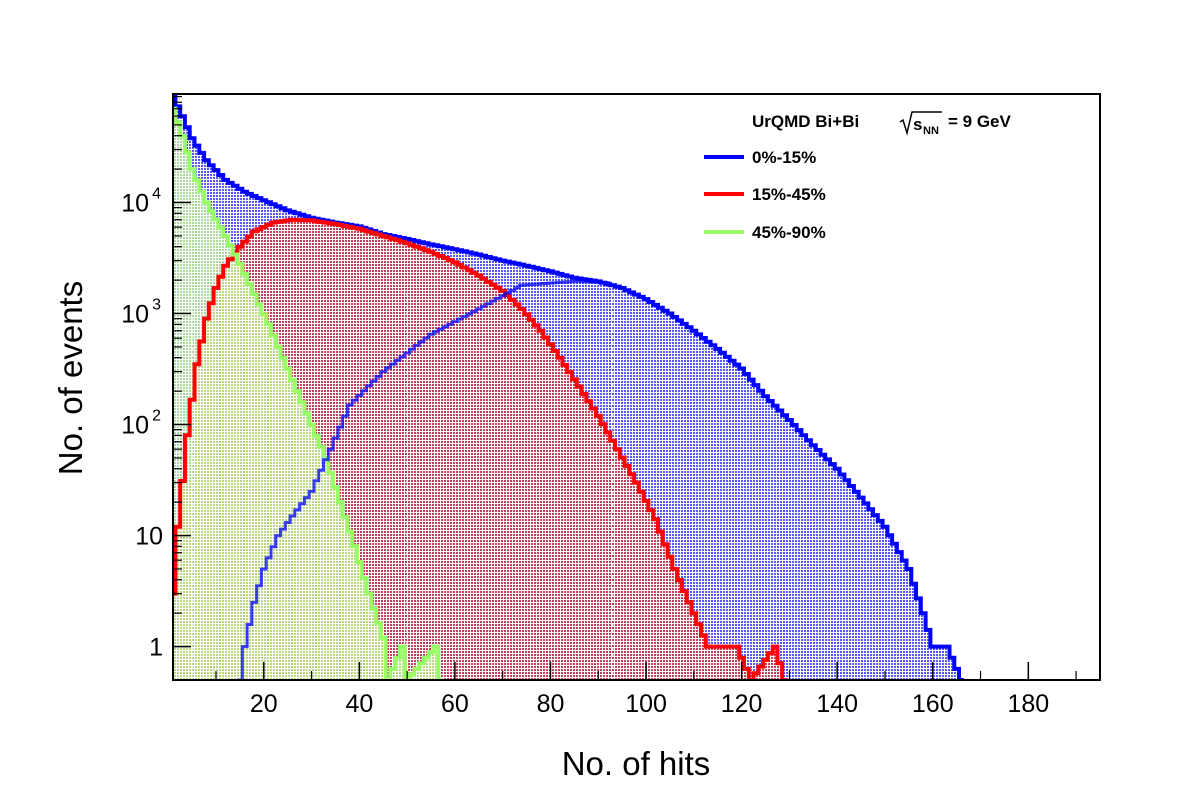  Describe the element at coordinates (156, 305) in the screenshot. I see `y-tick-exponent-1000: 3` at that location.